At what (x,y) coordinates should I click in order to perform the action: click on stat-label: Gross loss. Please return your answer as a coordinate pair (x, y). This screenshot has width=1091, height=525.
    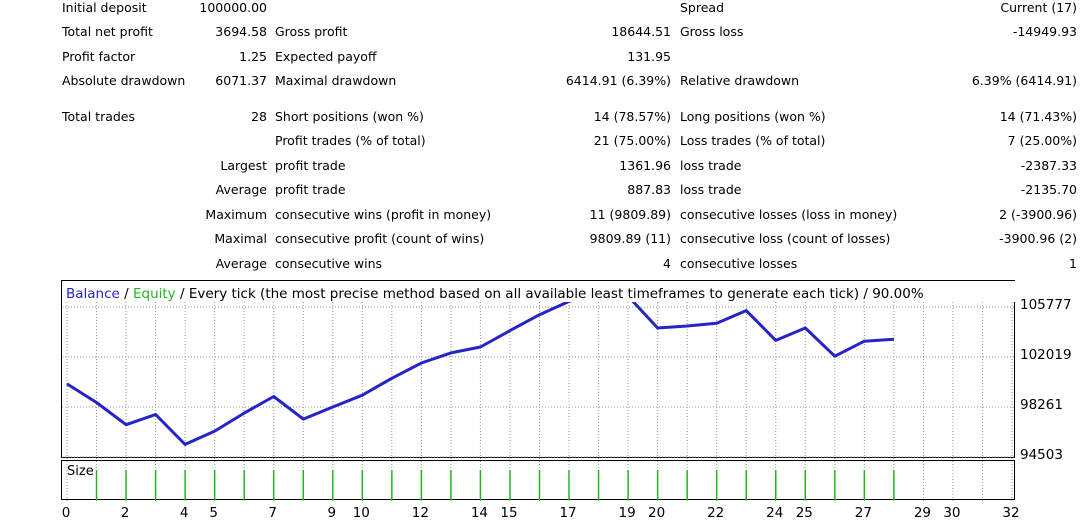
    Looking at the image, I should click on (712, 31).